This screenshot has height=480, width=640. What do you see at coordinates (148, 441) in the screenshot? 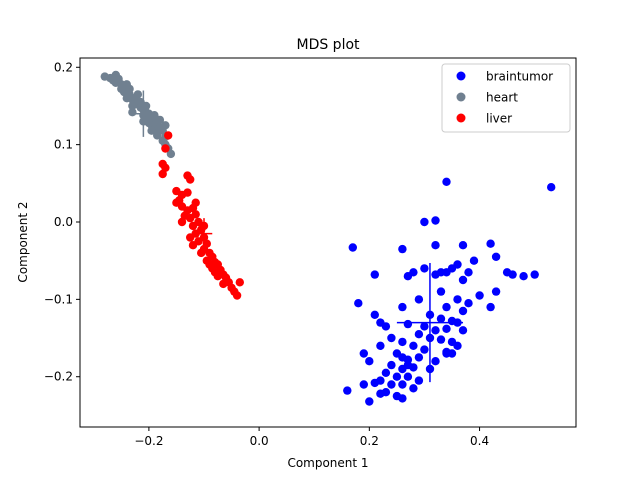
I see `x-tick-label: −0.2` at bounding box center [148, 441].